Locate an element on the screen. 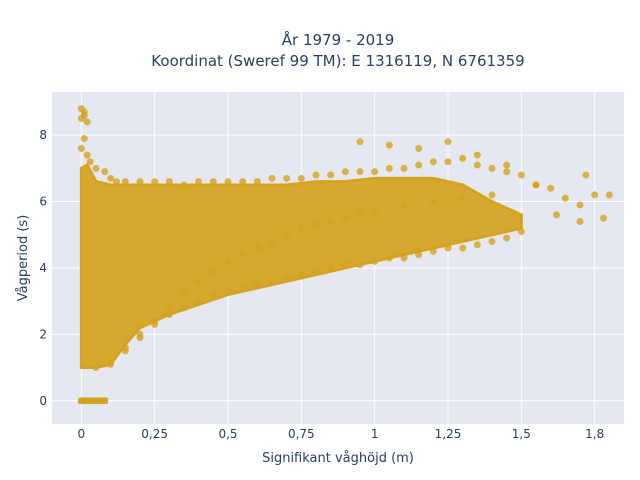  x-tick-label: 0 is located at coordinates (82, 434).